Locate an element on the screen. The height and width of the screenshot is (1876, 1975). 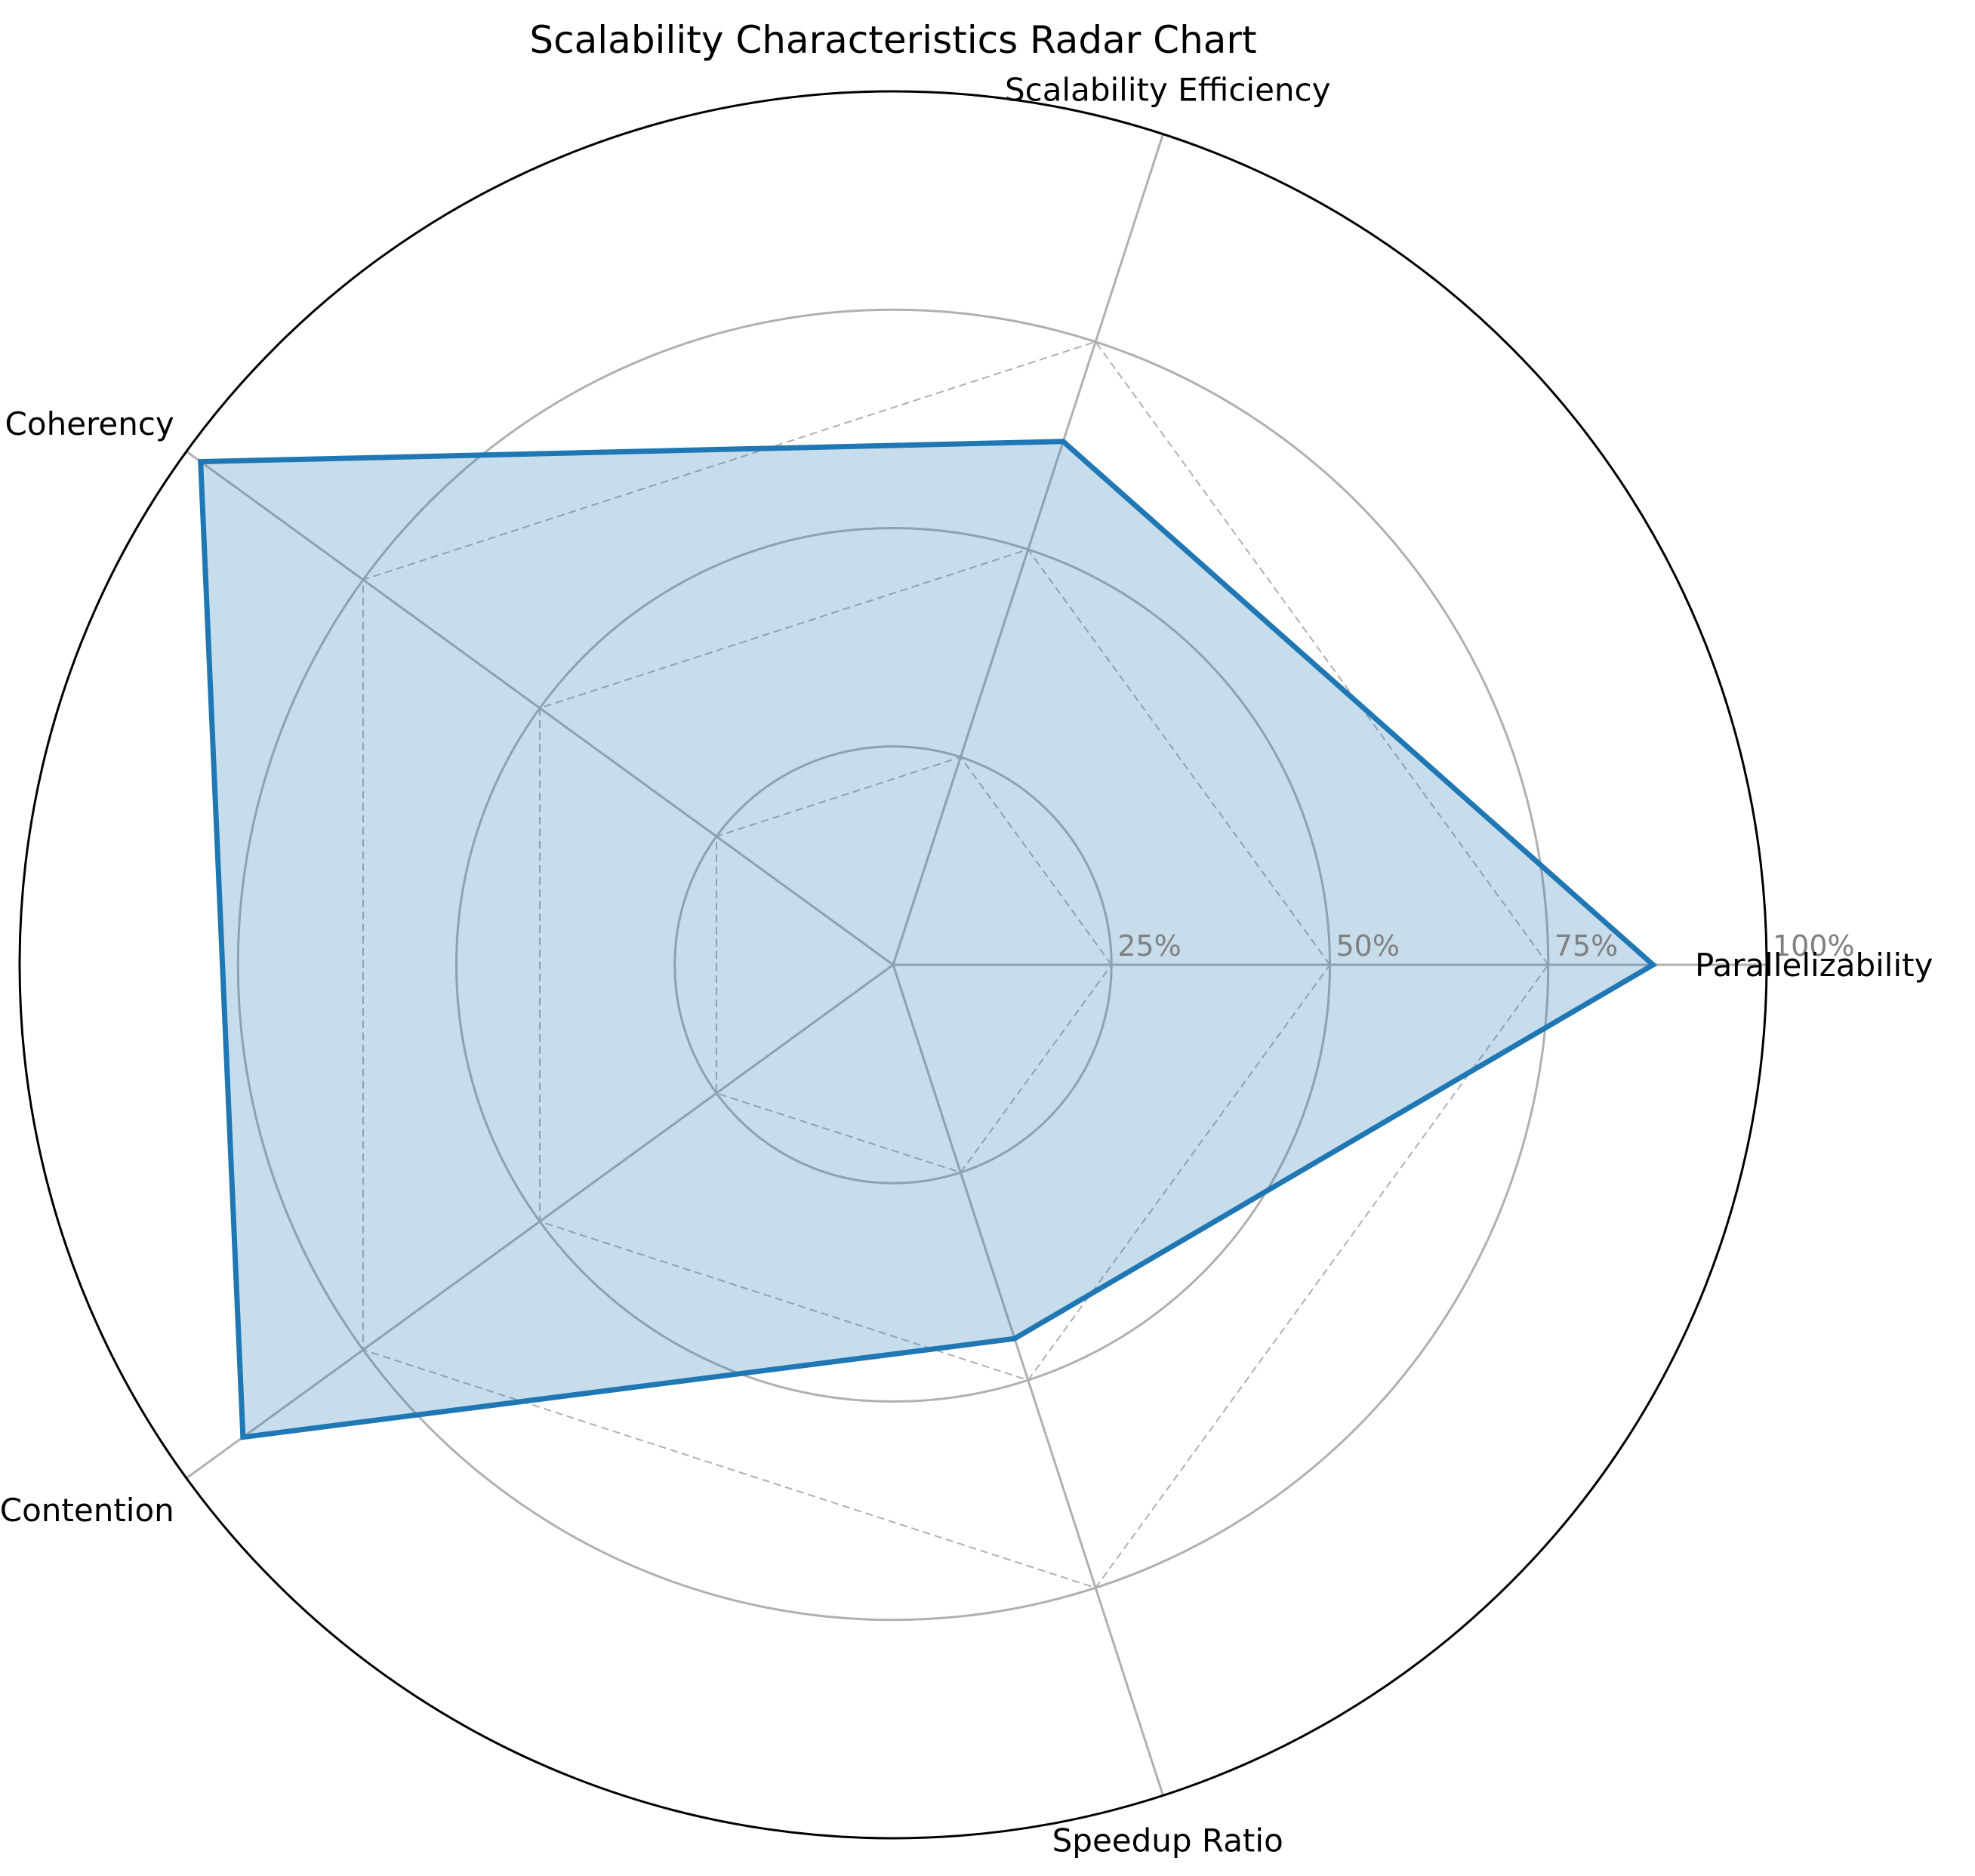
chart-title: Scalability Characteristics Radar Chart is located at coordinates (892, 40).